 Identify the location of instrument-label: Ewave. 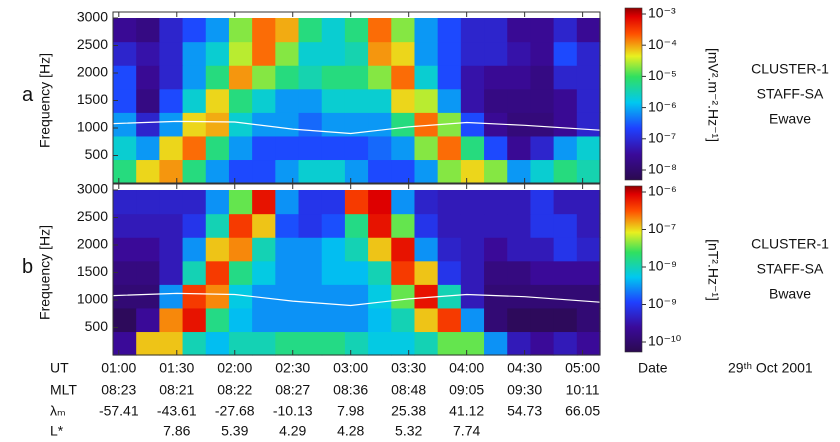
(790, 119).